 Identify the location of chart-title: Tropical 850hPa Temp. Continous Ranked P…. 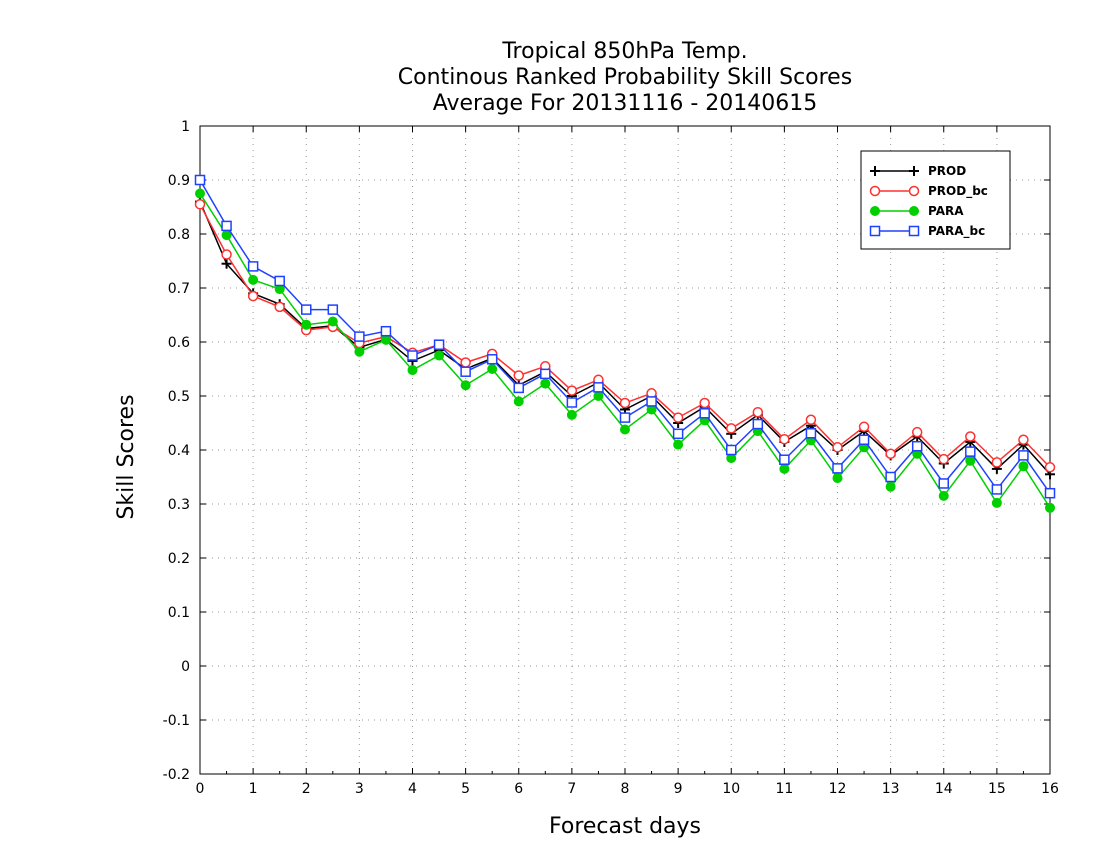
(625, 77).